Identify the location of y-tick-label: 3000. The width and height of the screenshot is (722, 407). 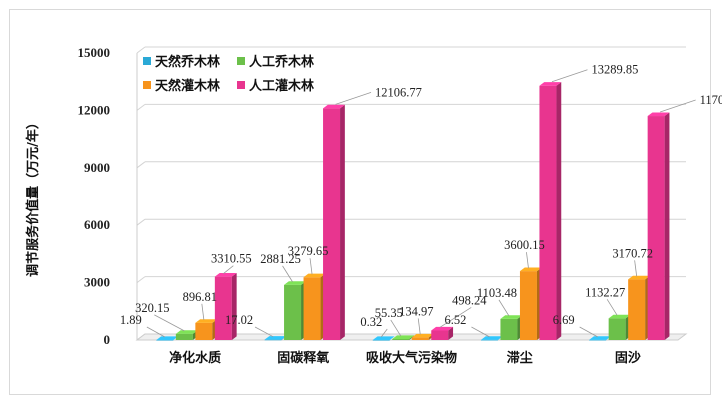
(97, 282).